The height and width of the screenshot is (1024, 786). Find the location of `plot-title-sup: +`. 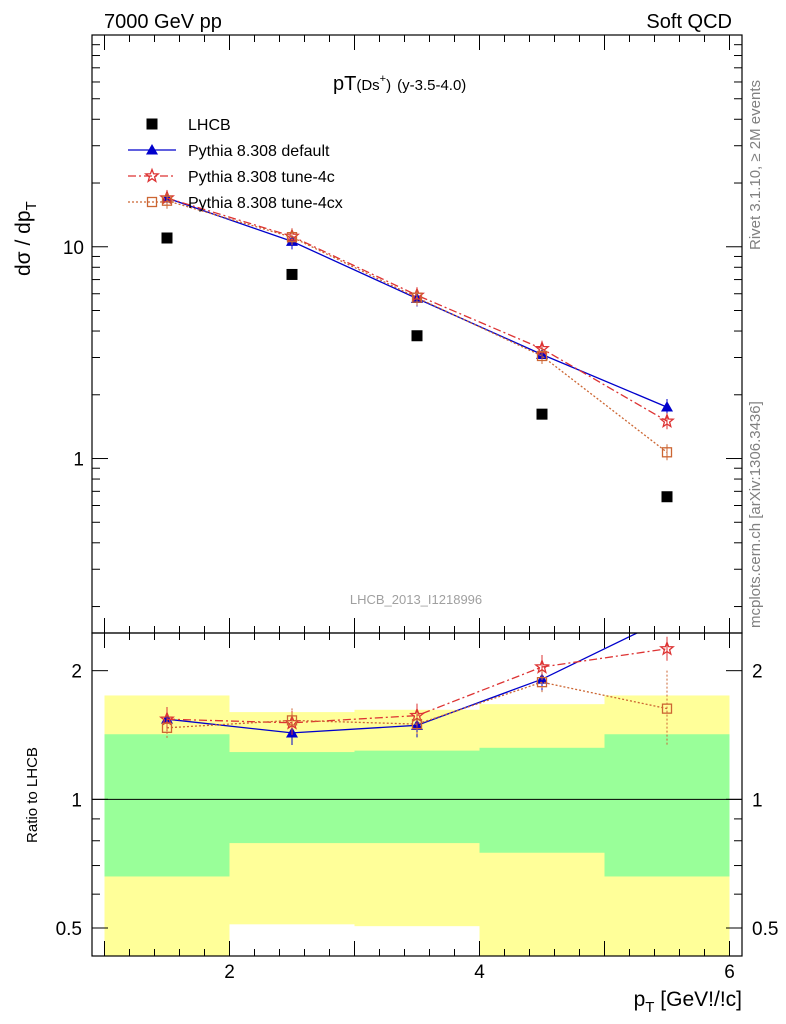

plot-title-sup: + is located at coordinates (383, 79).